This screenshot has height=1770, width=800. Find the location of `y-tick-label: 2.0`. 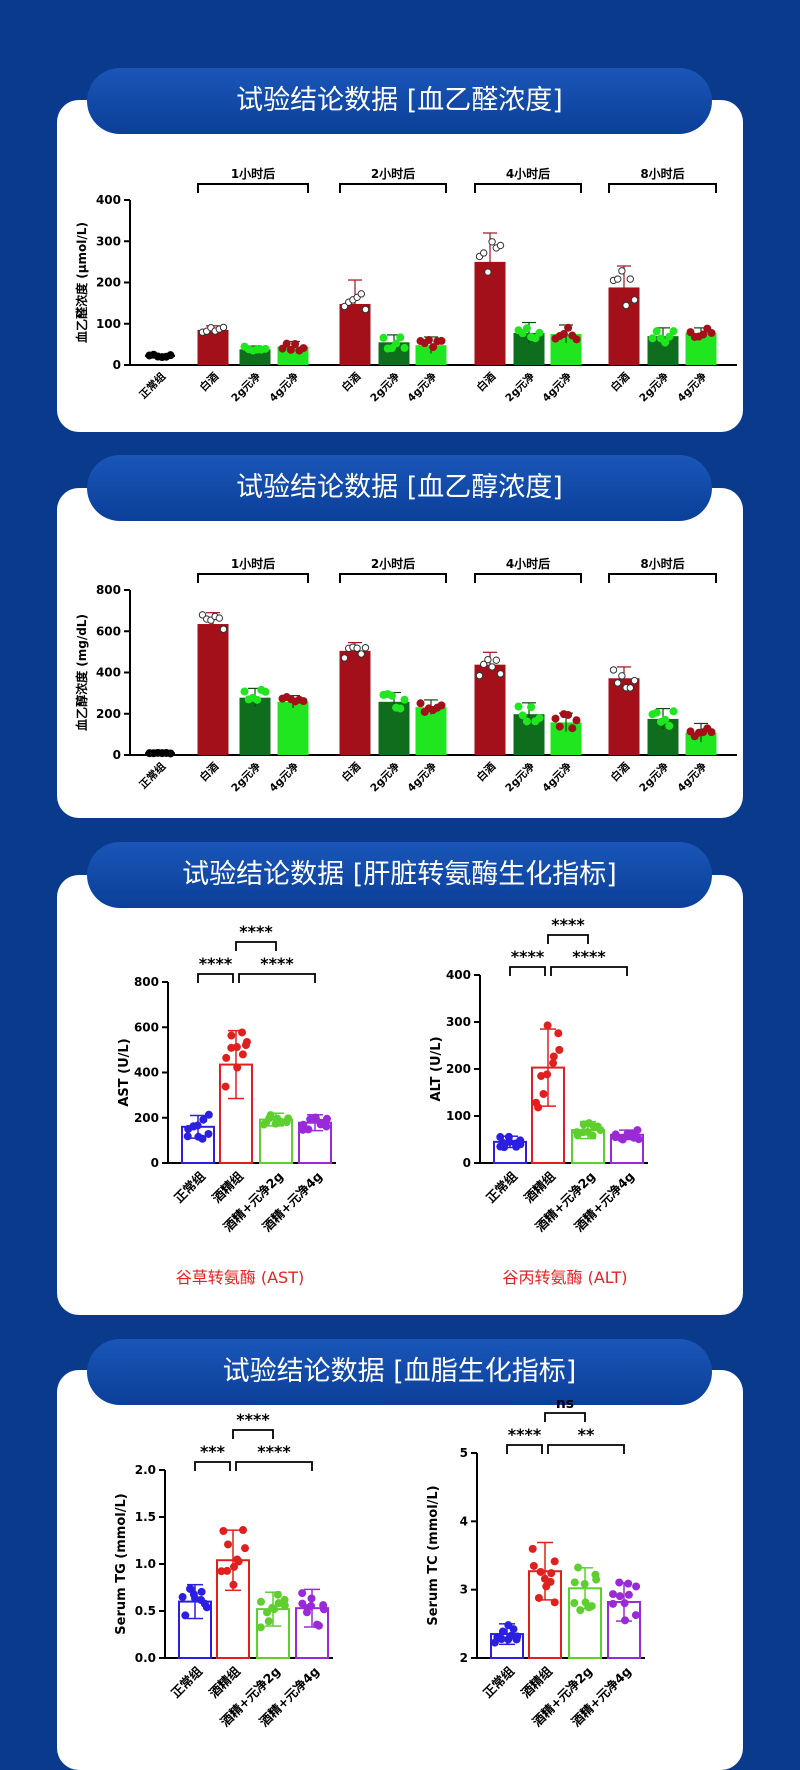

y-tick-label: 2.0 is located at coordinates (145, 1470).